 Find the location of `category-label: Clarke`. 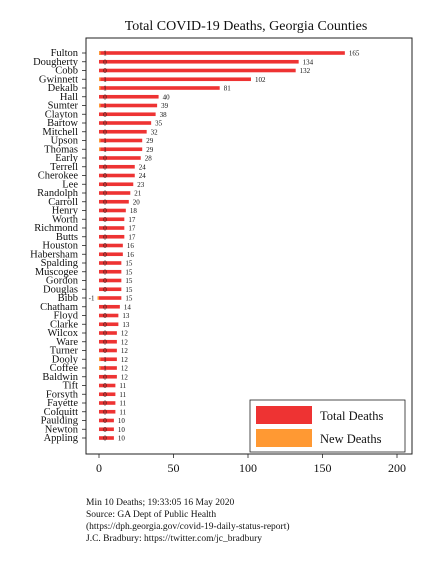

category-label: Clarke is located at coordinates (64, 324).